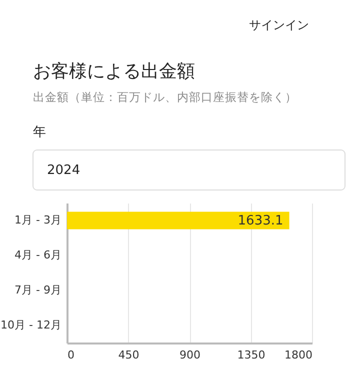 The height and width of the screenshot is (386, 360). Describe the element at coordinates (165, 97) in the screenshot. I see `chart-subtitle: 出金額（単位：百万ドル、内部口座振替を除く）` at that location.